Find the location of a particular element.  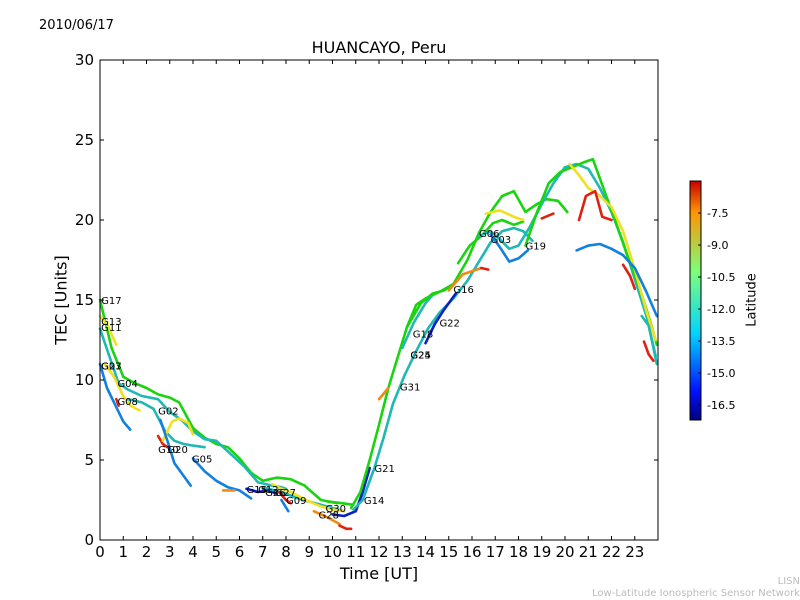

date-label: 2010/06/17 is located at coordinates (76, 25).